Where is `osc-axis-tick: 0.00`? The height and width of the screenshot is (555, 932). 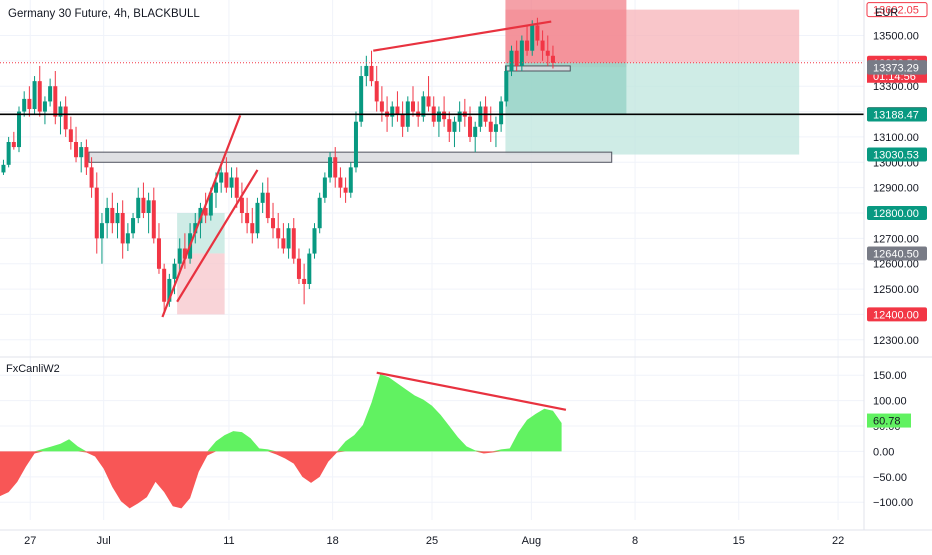
osc-axis-tick: 0.00 is located at coordinates (883, 452).